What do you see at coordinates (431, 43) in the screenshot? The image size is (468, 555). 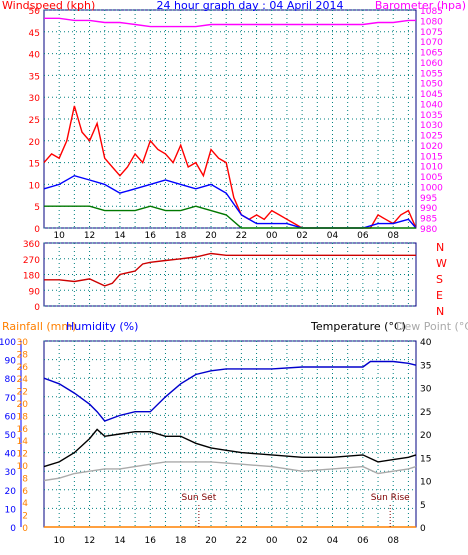 I see `tick-label: 1070` at bounding box center [431, 43].